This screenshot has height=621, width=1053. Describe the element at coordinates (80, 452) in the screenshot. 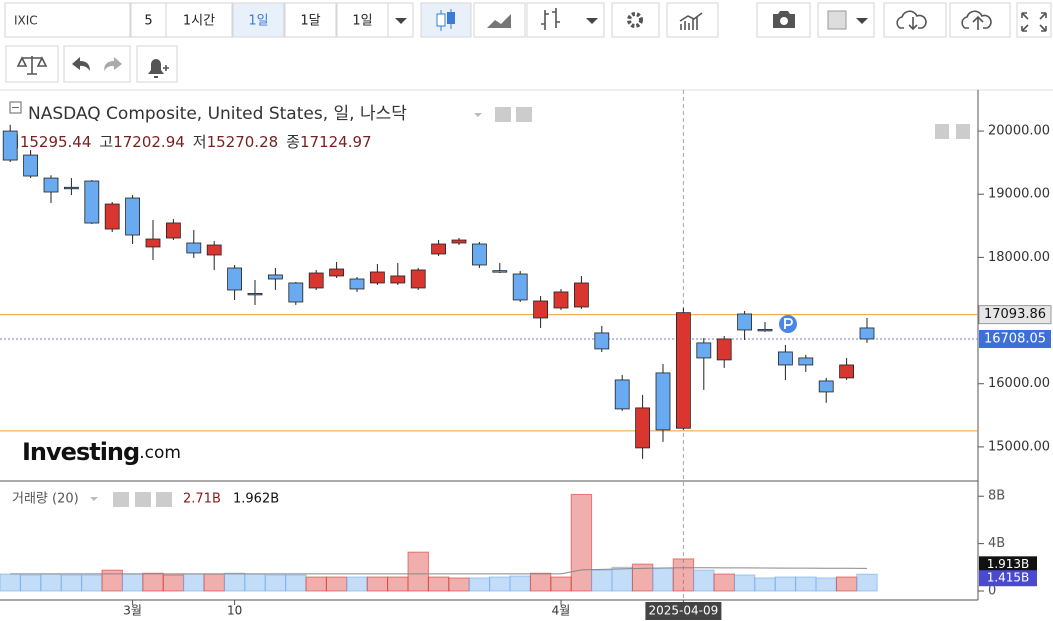

I see `watermark-main: Investing` at that location.